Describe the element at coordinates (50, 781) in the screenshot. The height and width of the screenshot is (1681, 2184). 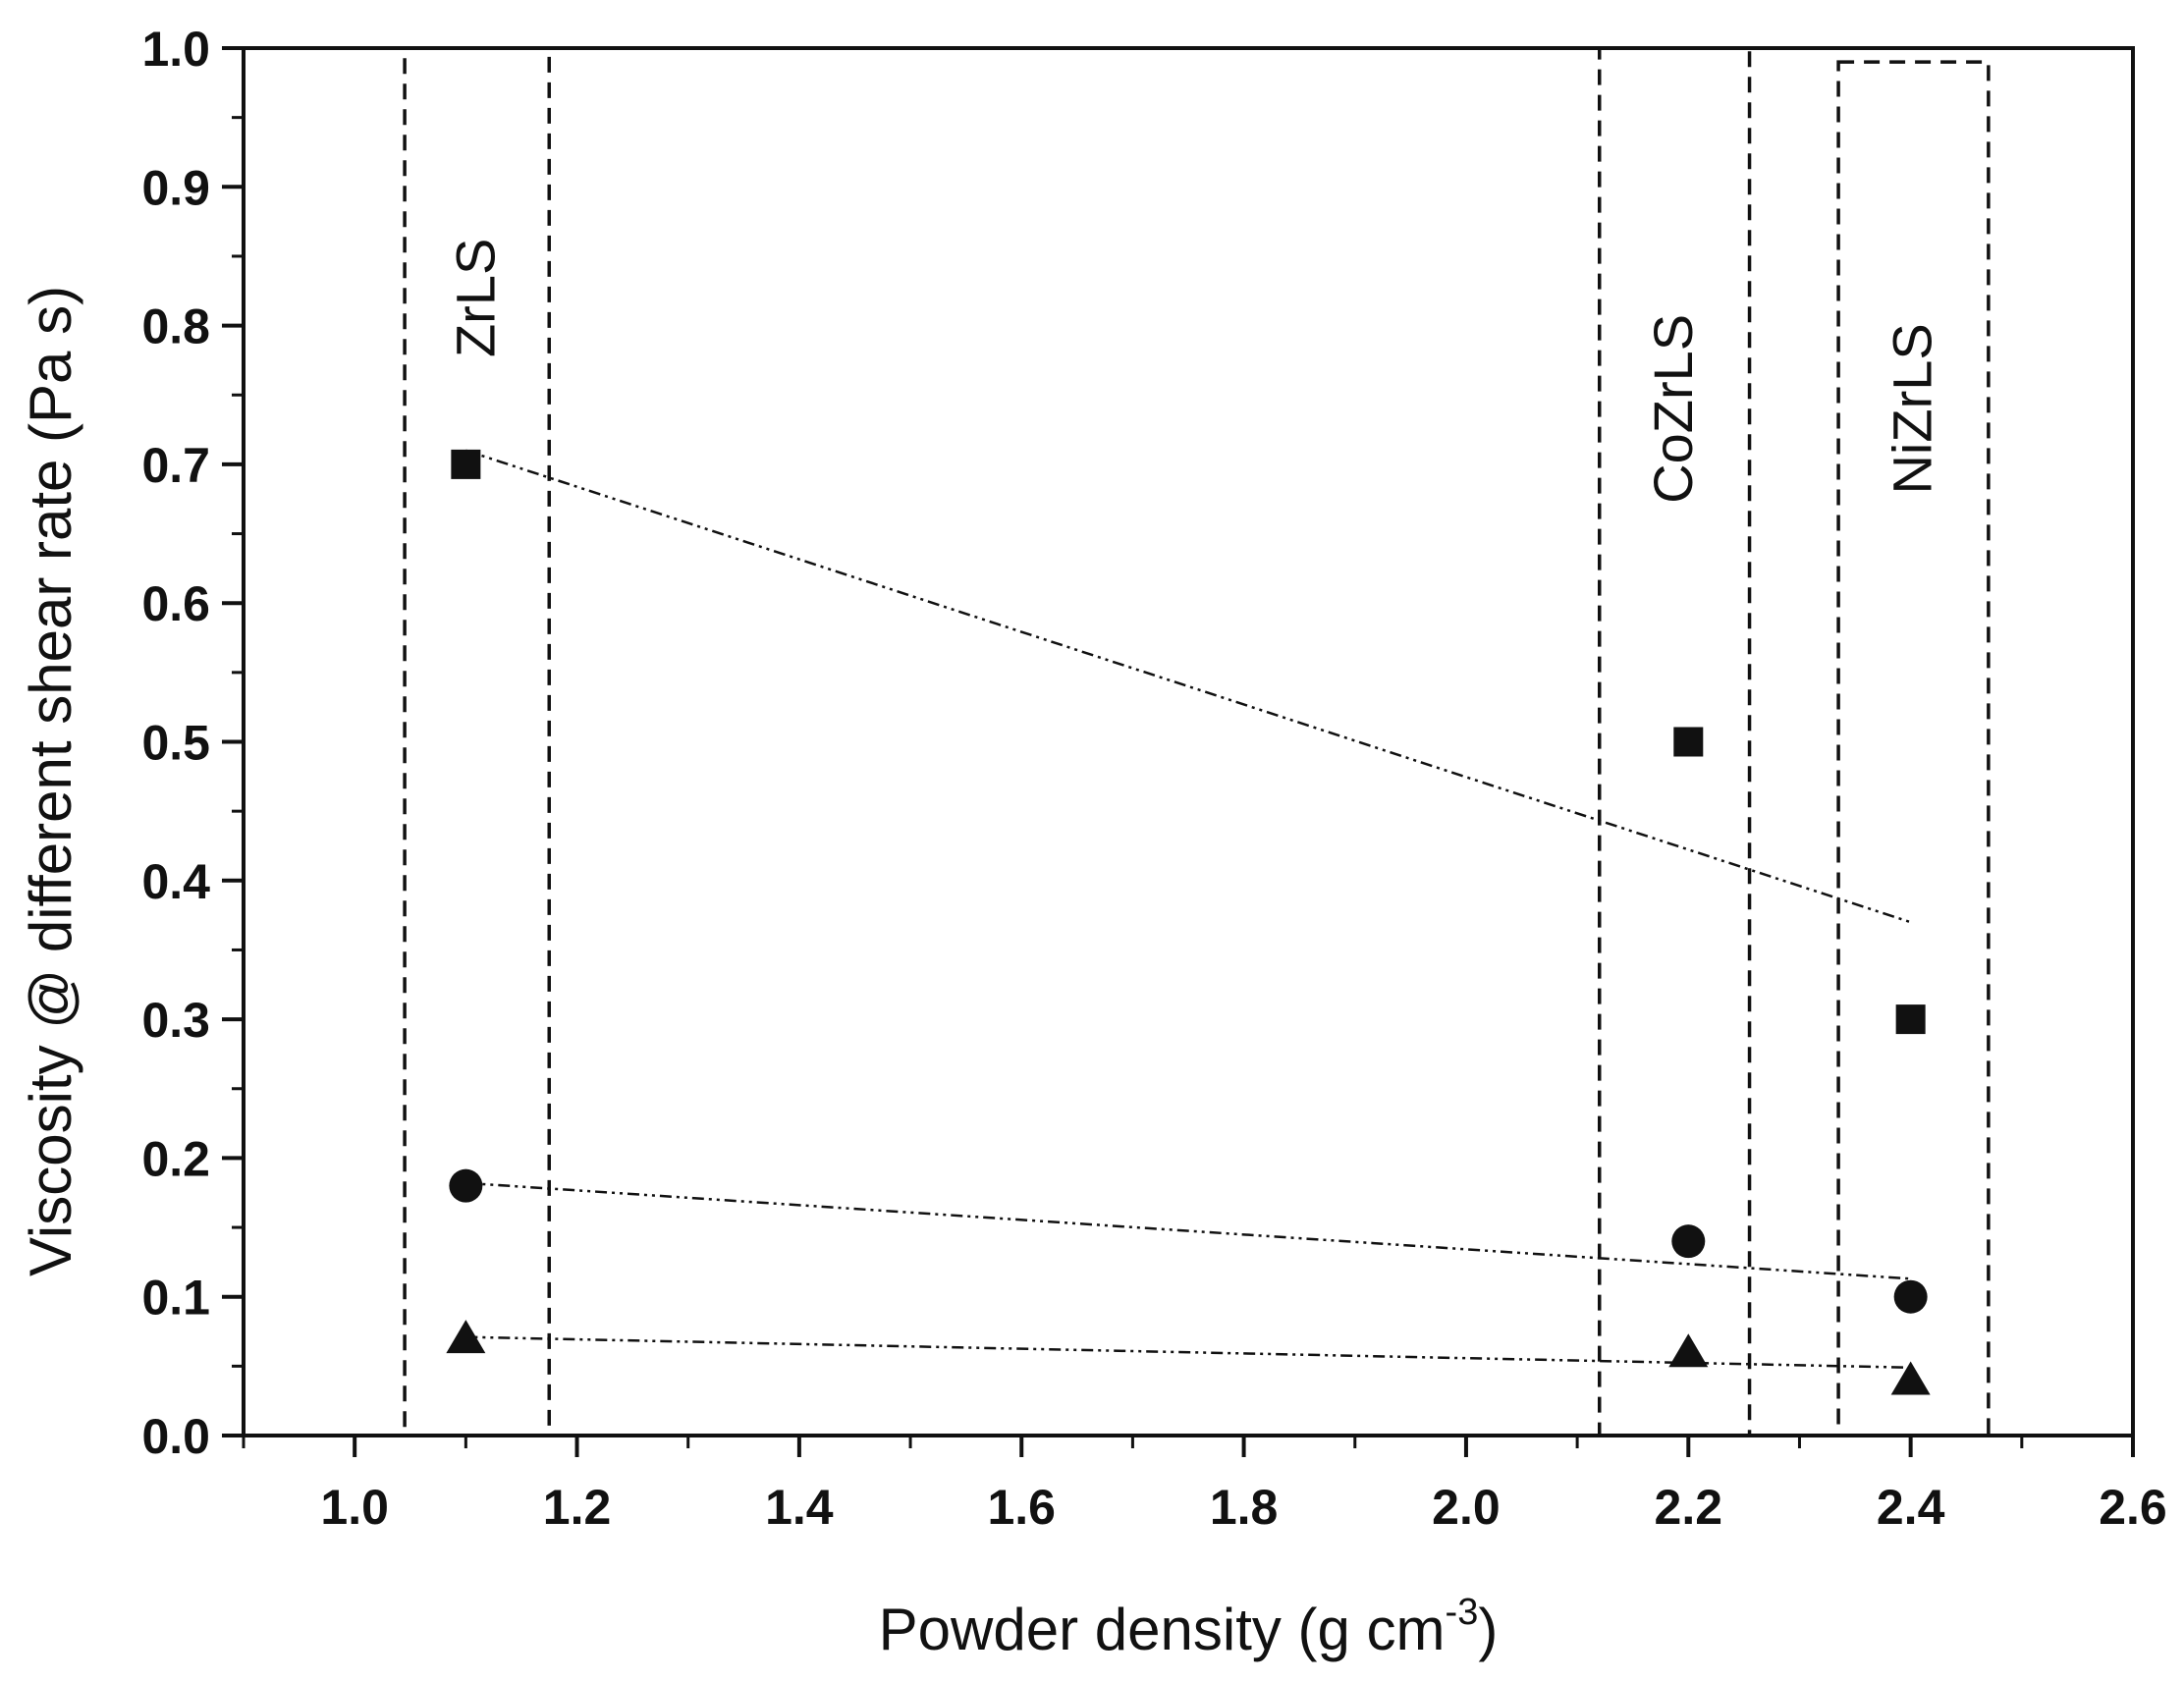
I see `y-axis-title: Viscosity @ different shear rate (Pa s)` at that location.